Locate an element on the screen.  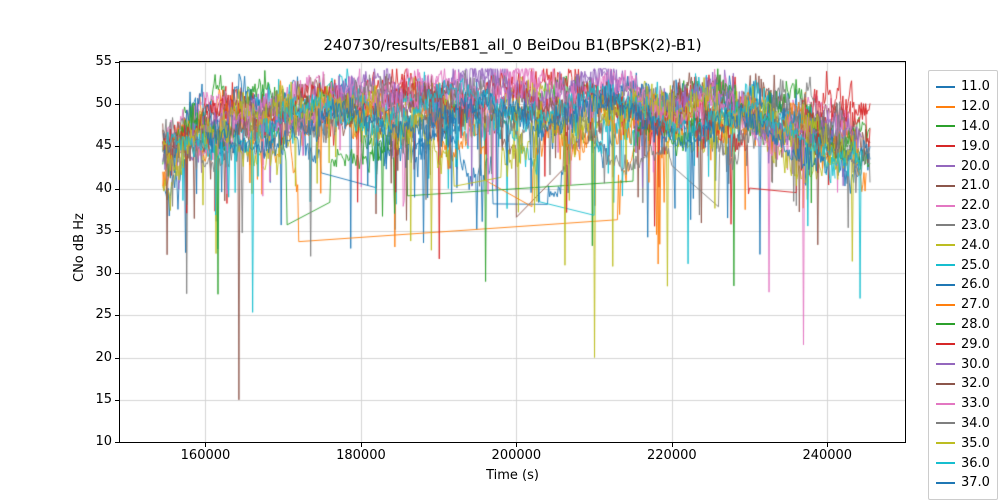
legend-item: 22.0 is located at coordinates (963, 206).